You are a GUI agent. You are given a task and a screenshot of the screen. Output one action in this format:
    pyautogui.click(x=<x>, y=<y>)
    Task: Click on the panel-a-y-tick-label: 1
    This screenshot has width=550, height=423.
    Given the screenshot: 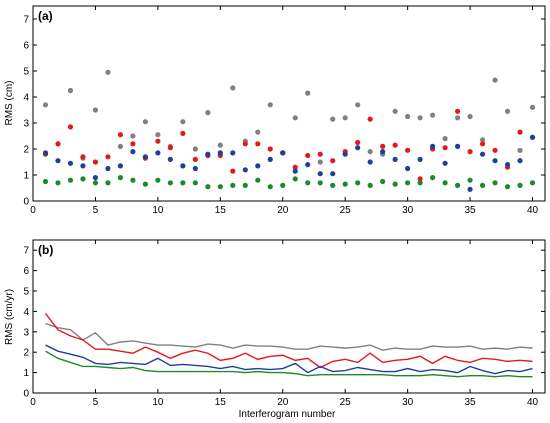 What is the action you would take?
    pyautogui.click(x=26, y=176)
    